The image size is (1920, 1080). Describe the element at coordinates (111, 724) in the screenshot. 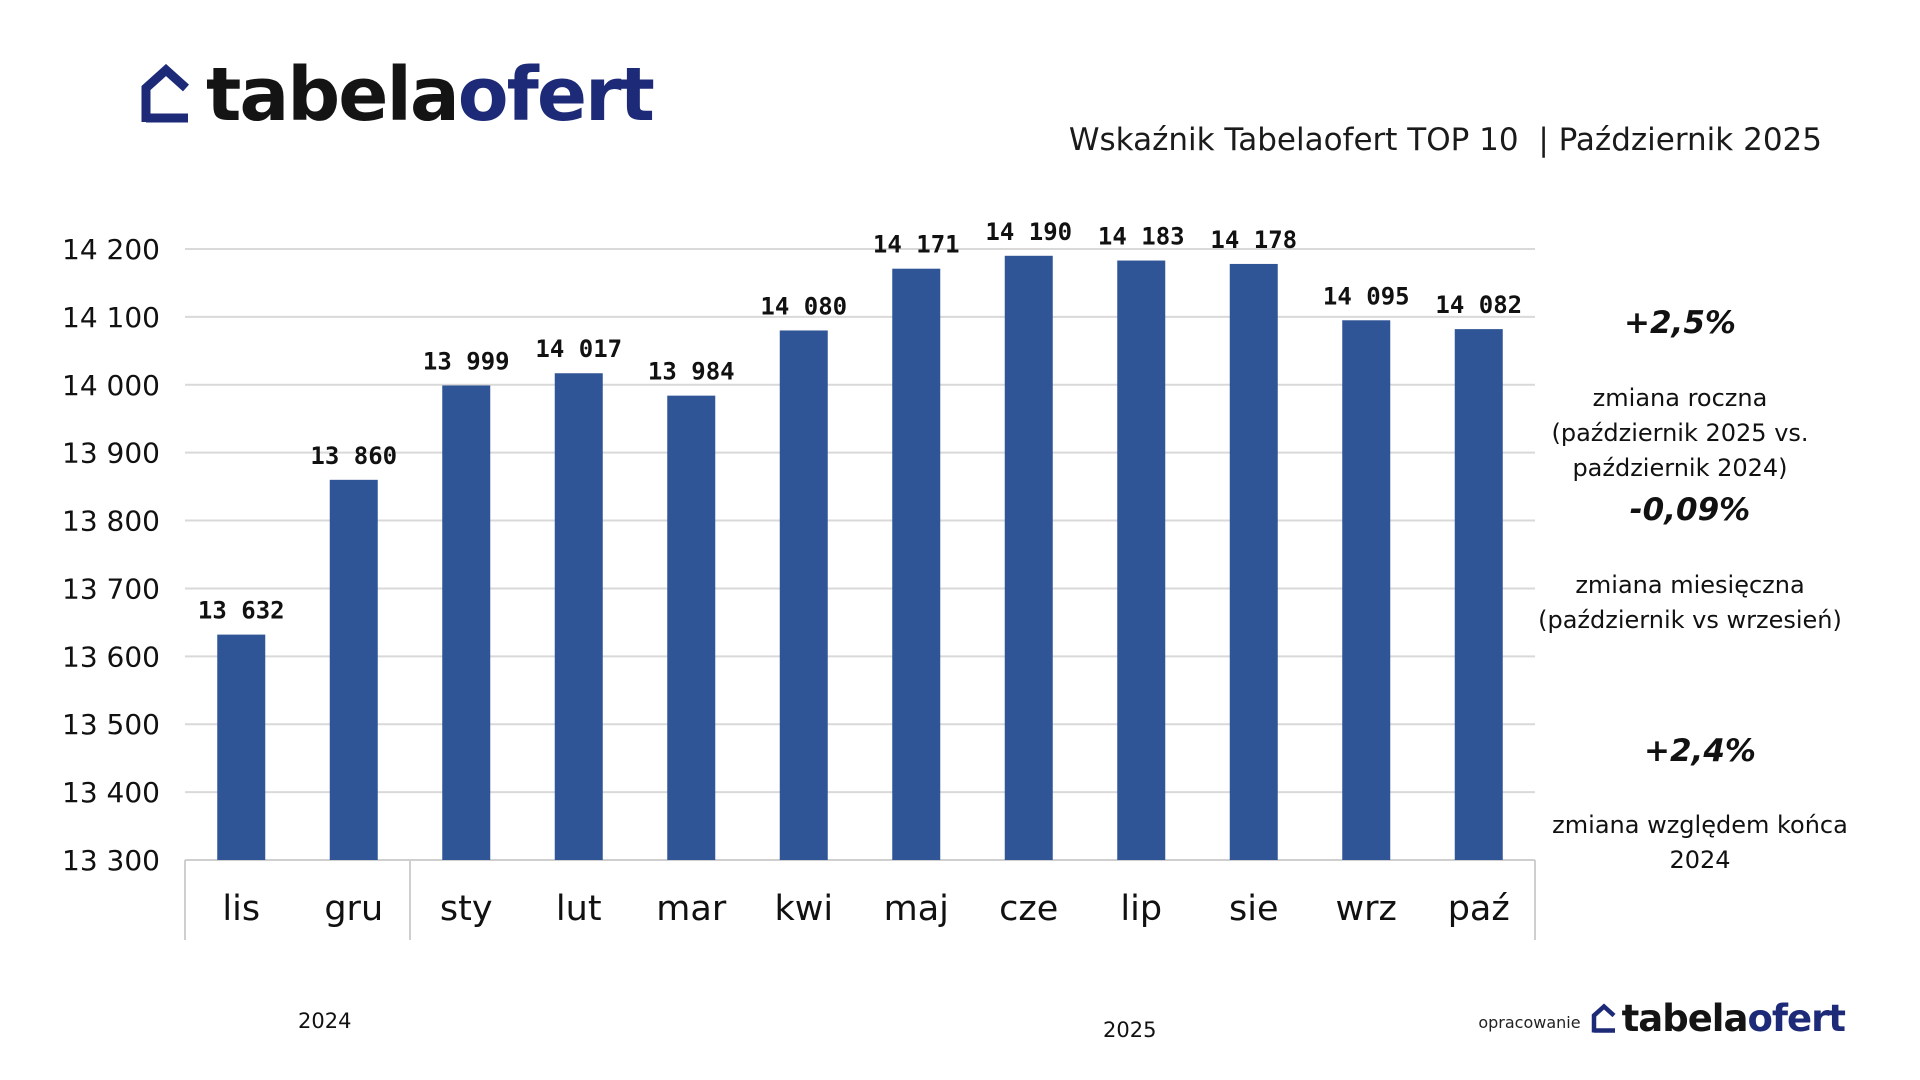

I see `y-tick-label: 13 500` at that location.